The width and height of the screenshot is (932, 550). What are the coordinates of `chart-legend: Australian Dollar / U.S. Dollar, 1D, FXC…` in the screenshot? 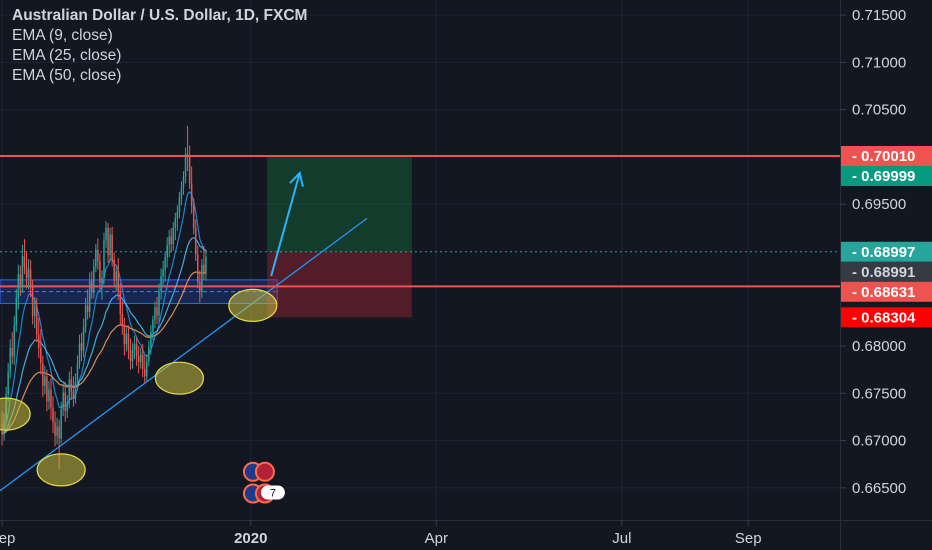 It's located at (159, 46).